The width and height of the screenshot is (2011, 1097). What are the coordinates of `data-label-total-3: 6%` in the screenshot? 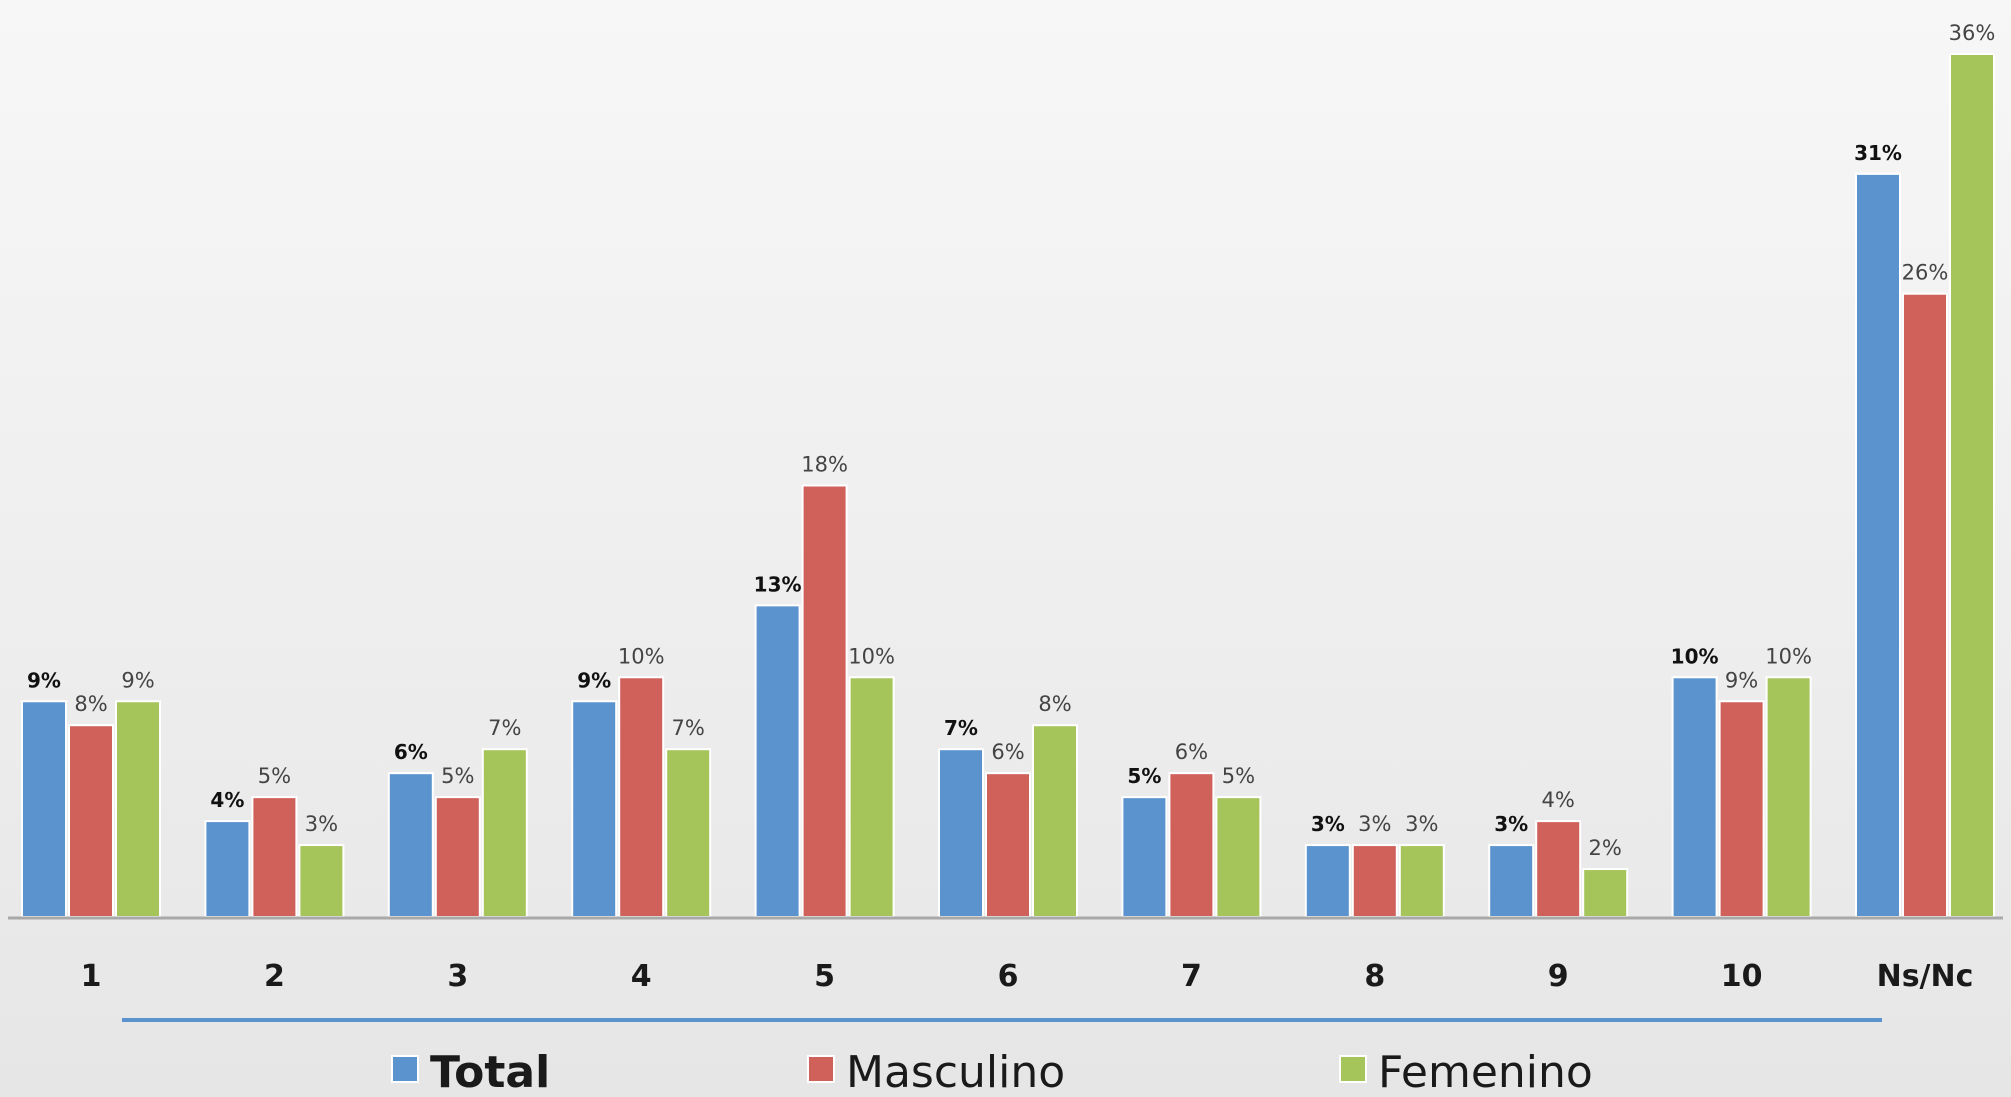 It's located at (411, 752).